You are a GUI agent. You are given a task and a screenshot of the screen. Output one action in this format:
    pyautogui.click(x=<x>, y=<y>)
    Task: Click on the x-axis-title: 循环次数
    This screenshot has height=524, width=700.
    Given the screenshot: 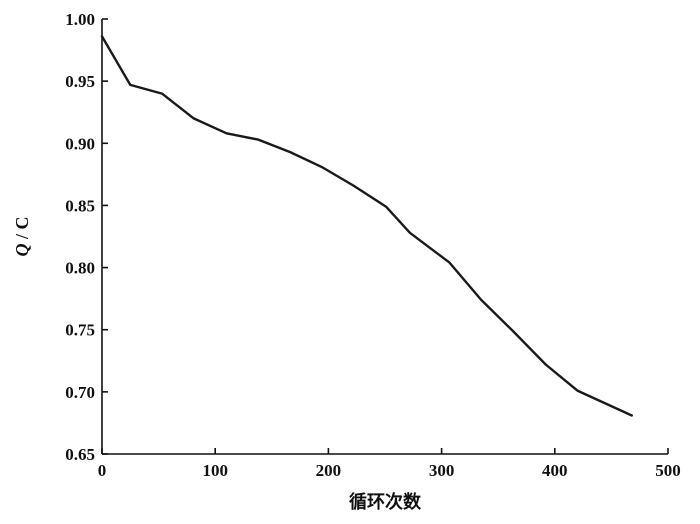 What is the action you would take?
    pyautogui.click(x=385, y=502)
    